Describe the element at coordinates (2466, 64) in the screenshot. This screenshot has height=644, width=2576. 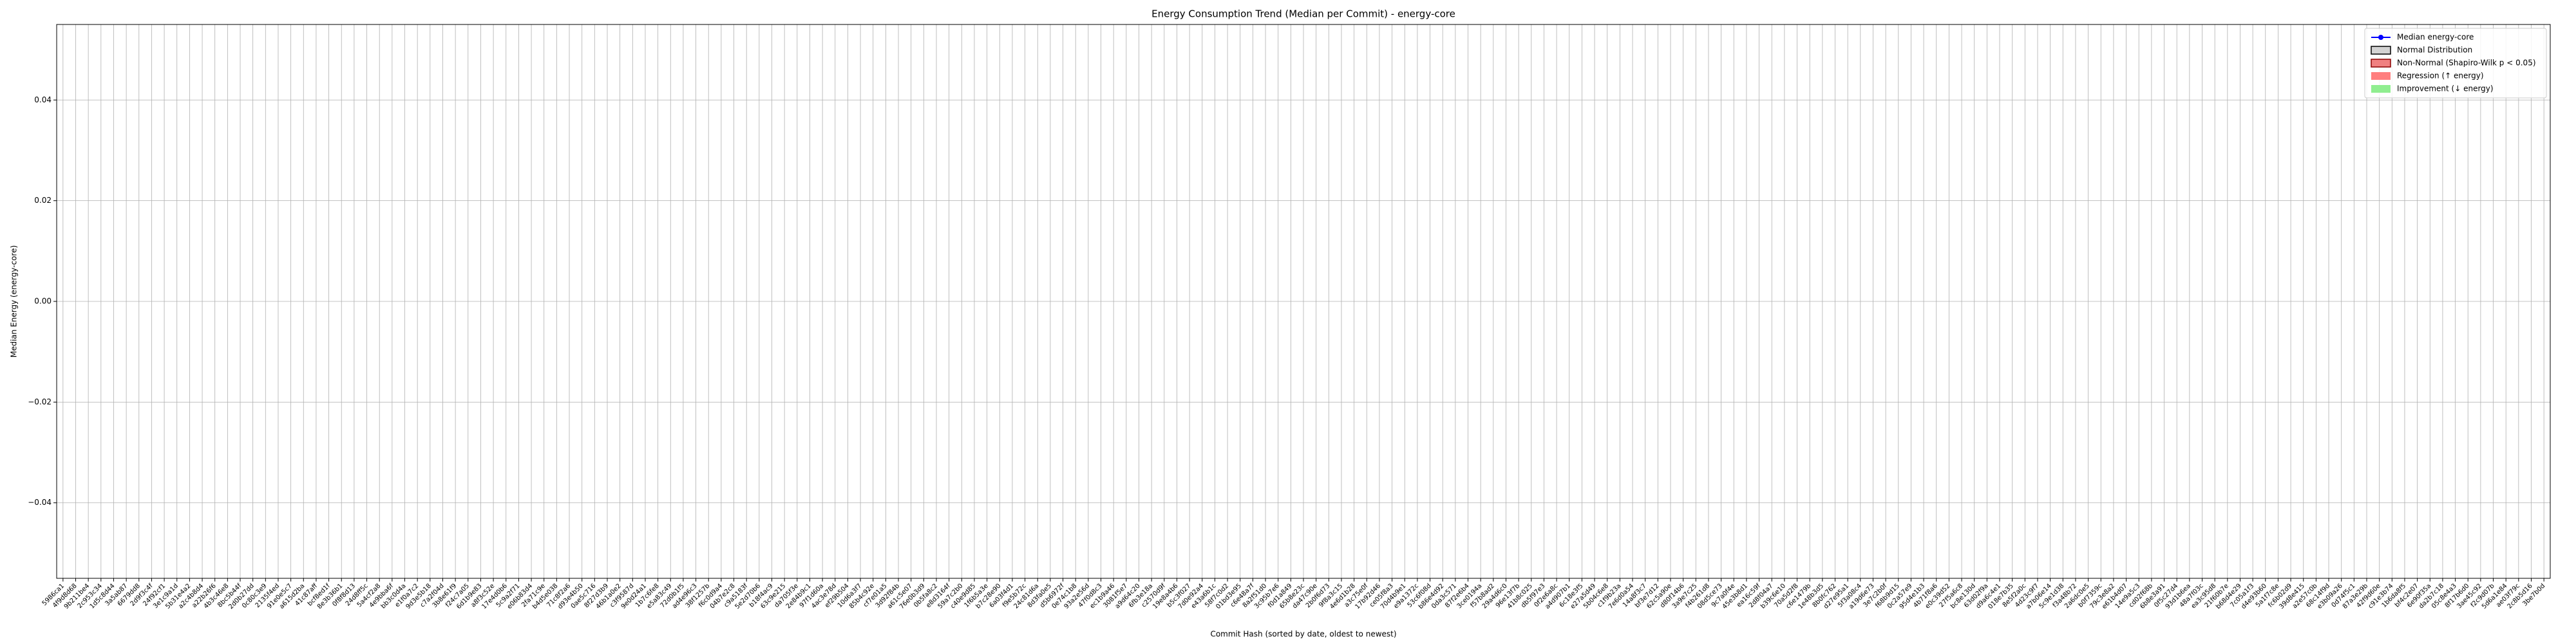
I see `legend-label: Non-Normal (Shapiro-Wilk p < 0.05)` at that location.